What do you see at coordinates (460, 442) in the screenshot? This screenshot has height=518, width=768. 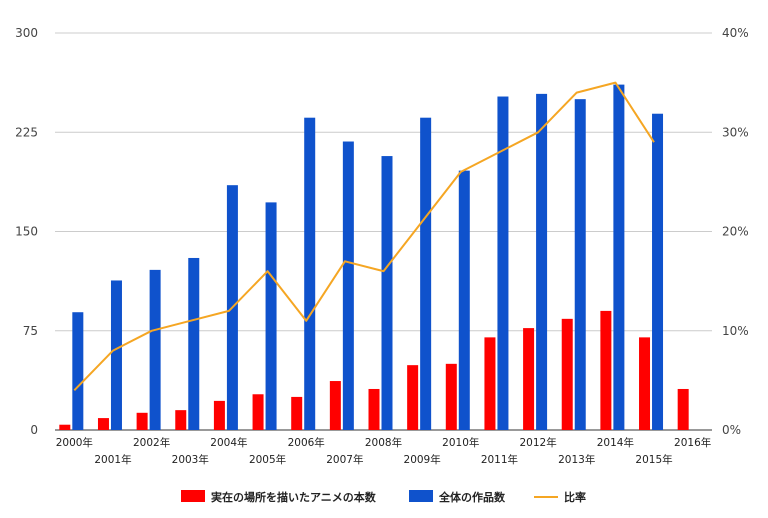 I see `x-tick-label: 2010年` at bounding box center [460, 442].